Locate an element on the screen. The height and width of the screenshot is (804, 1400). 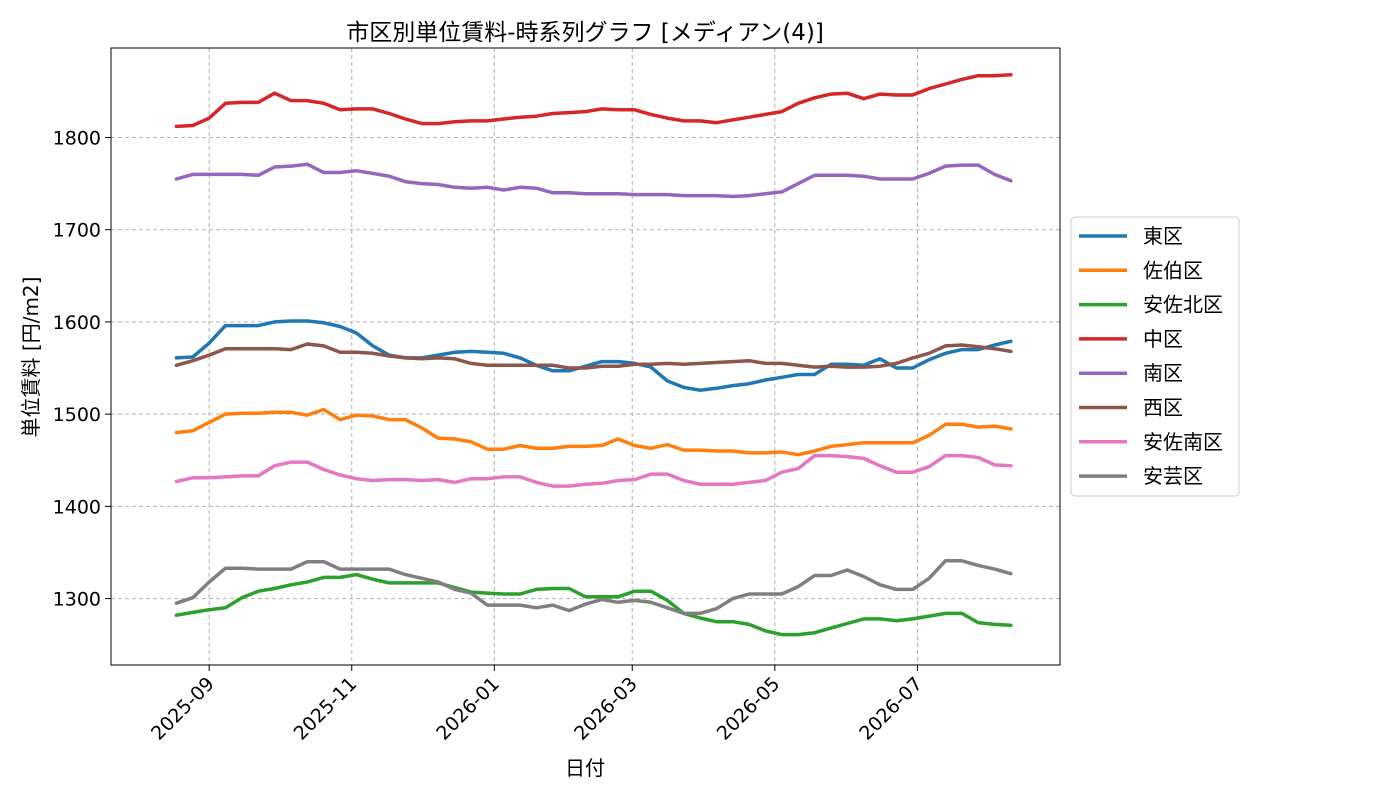
legend-label: 安芸区 is located at coordinates (1173, 476).